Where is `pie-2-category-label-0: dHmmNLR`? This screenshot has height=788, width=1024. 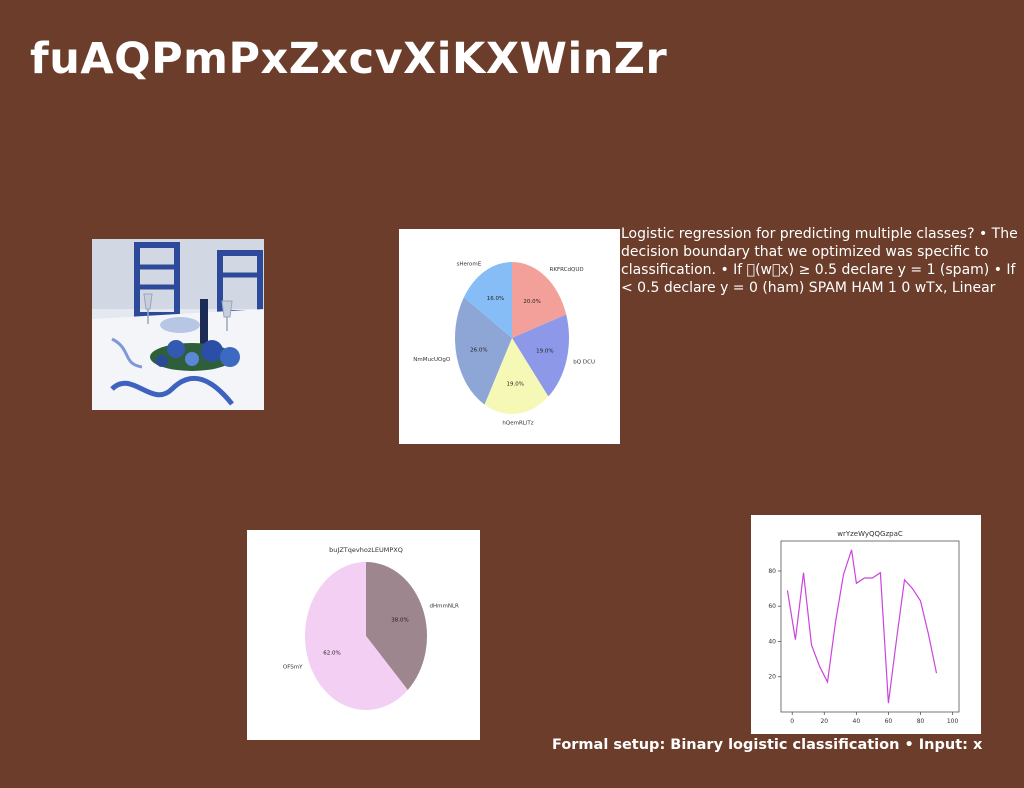 pie-2-category-label-0: dHmmNLR is located at coordinates (445, 606).